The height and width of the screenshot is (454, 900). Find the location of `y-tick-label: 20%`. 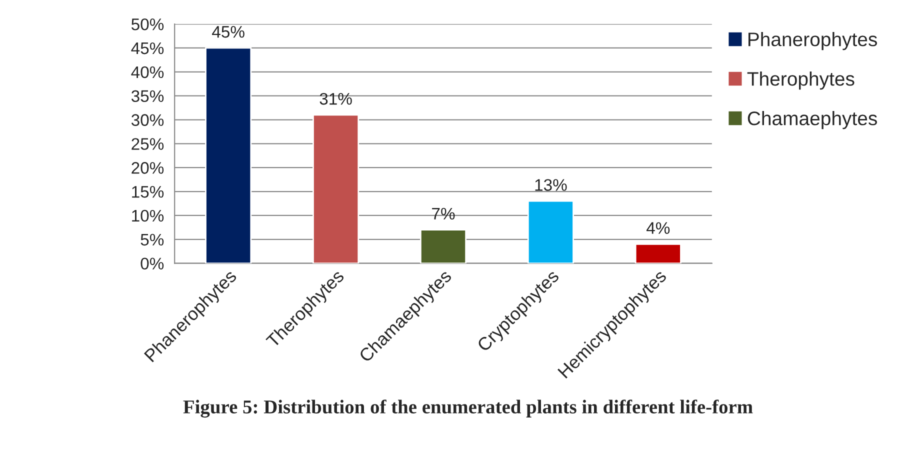

y-tick-label: 20% is located at coordinates (148, 168).